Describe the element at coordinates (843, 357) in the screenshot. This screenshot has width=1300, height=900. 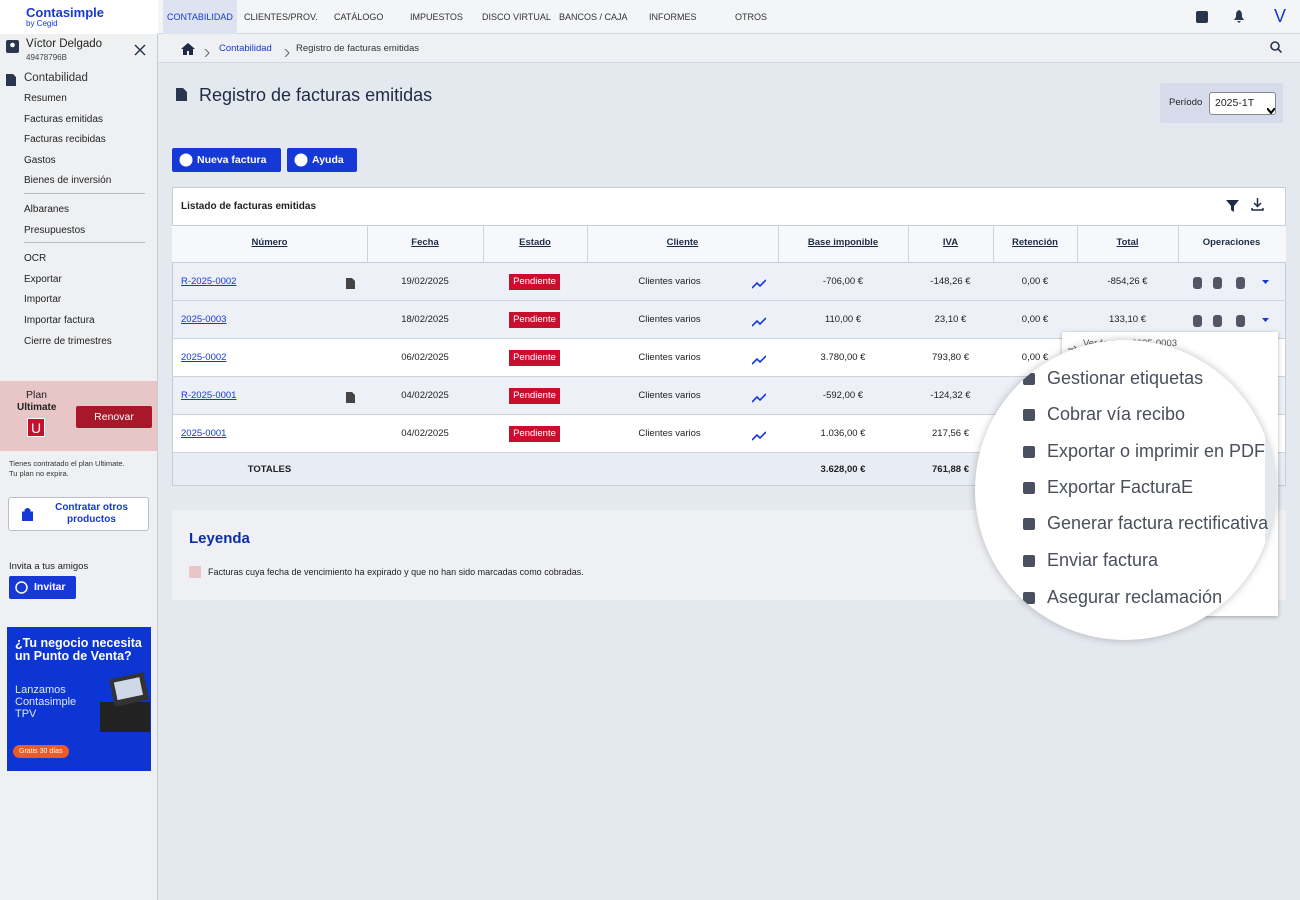
I see `cell: 3.780,00 €` at that location.